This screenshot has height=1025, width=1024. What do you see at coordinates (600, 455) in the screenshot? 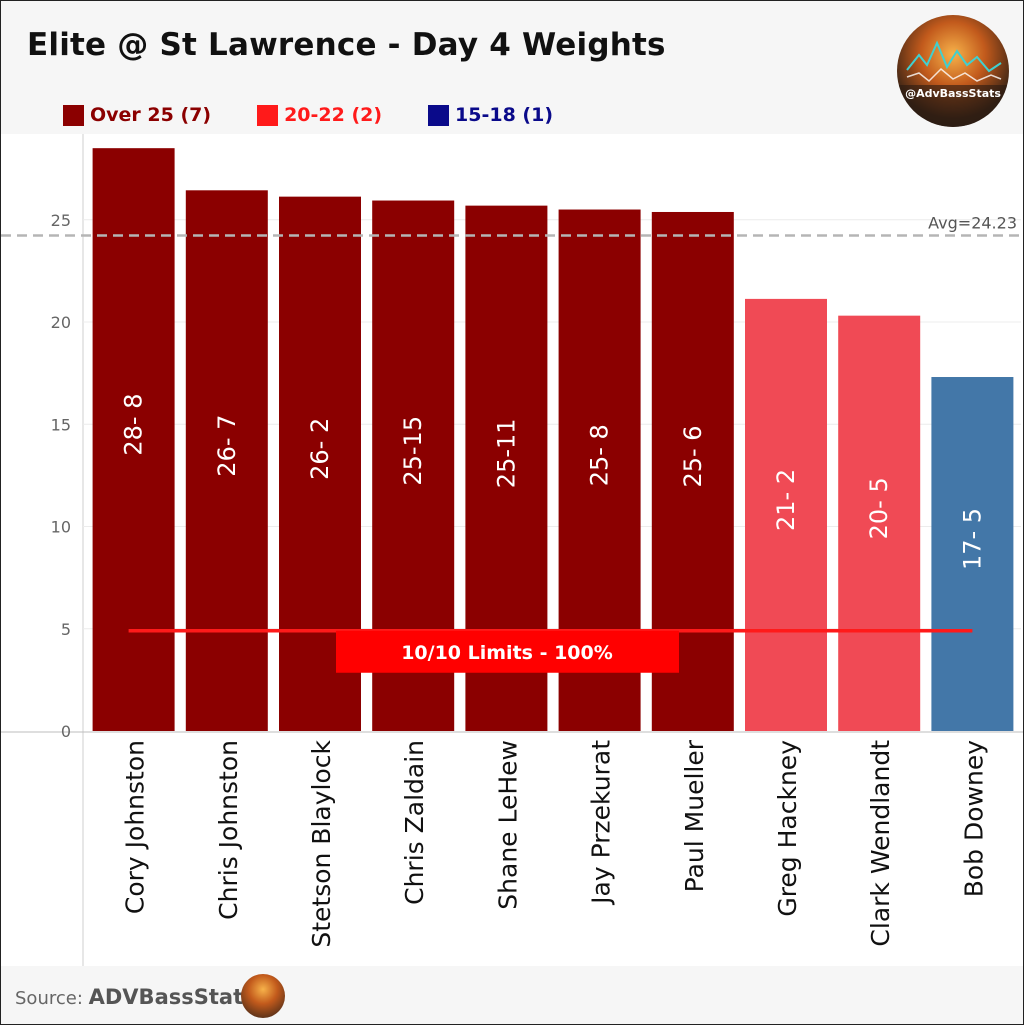
I see `bar-value-label: 25- 8` at bounding box center [600, 455].